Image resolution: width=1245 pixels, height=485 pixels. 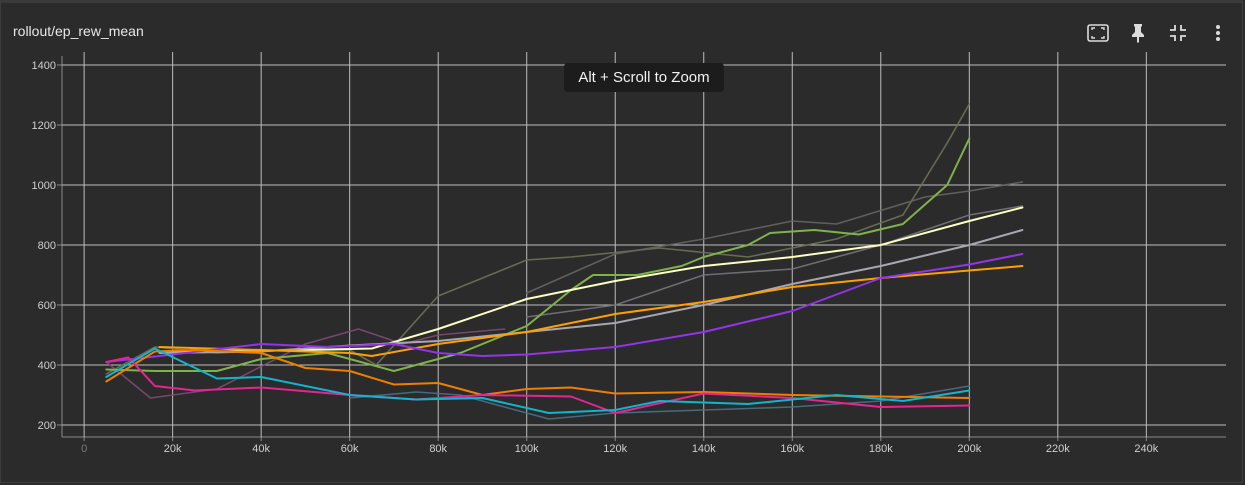 What do you see at coordinates (261, 449) in the screenshot?
I see `x-tick-label: 40k` at bounding box center [261, 449].